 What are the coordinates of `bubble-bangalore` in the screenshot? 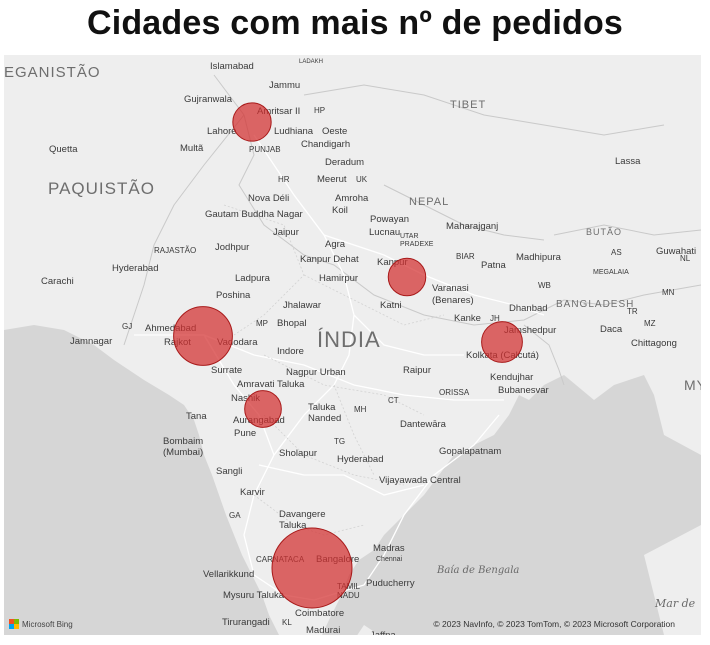 It's located at (312, 568).